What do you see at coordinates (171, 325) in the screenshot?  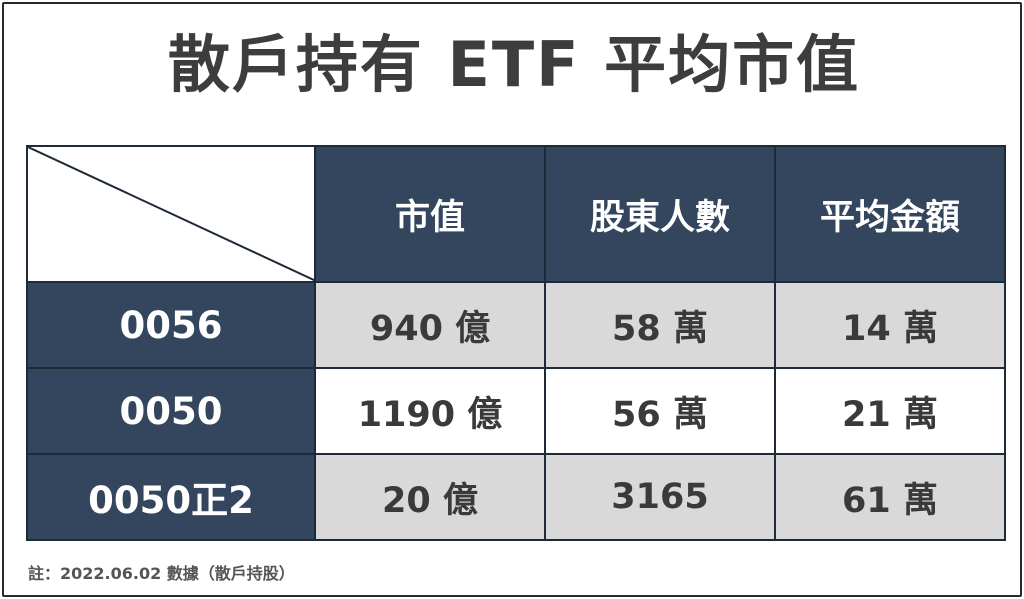 I see `row-label: 0056` at bounding box center [171, 325].